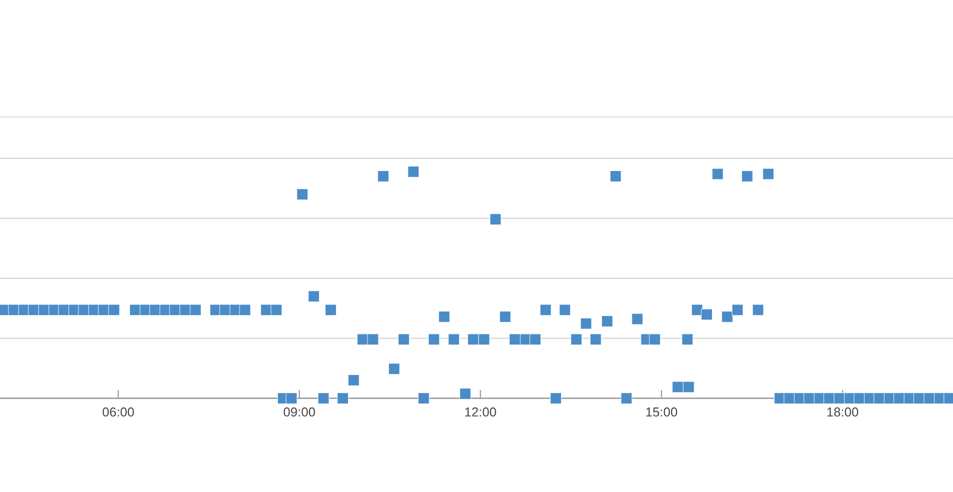 The width and height of the screenshot is (953, 492). Describe the element at coordinates (118, 412) in the screenshot. I see `x-tick-label: 06:00` at that location.